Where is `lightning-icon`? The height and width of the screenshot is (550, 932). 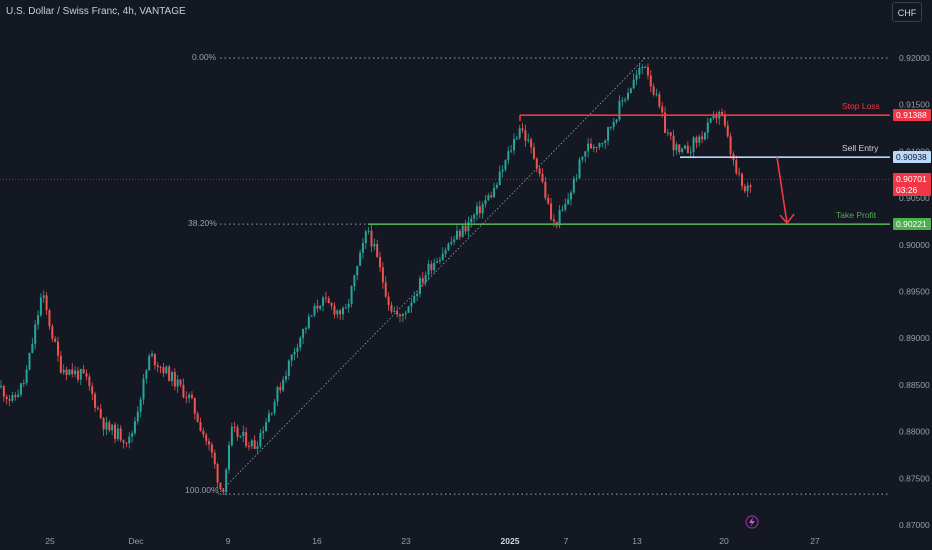
lightning-icon is located at coordinates (752, 522).